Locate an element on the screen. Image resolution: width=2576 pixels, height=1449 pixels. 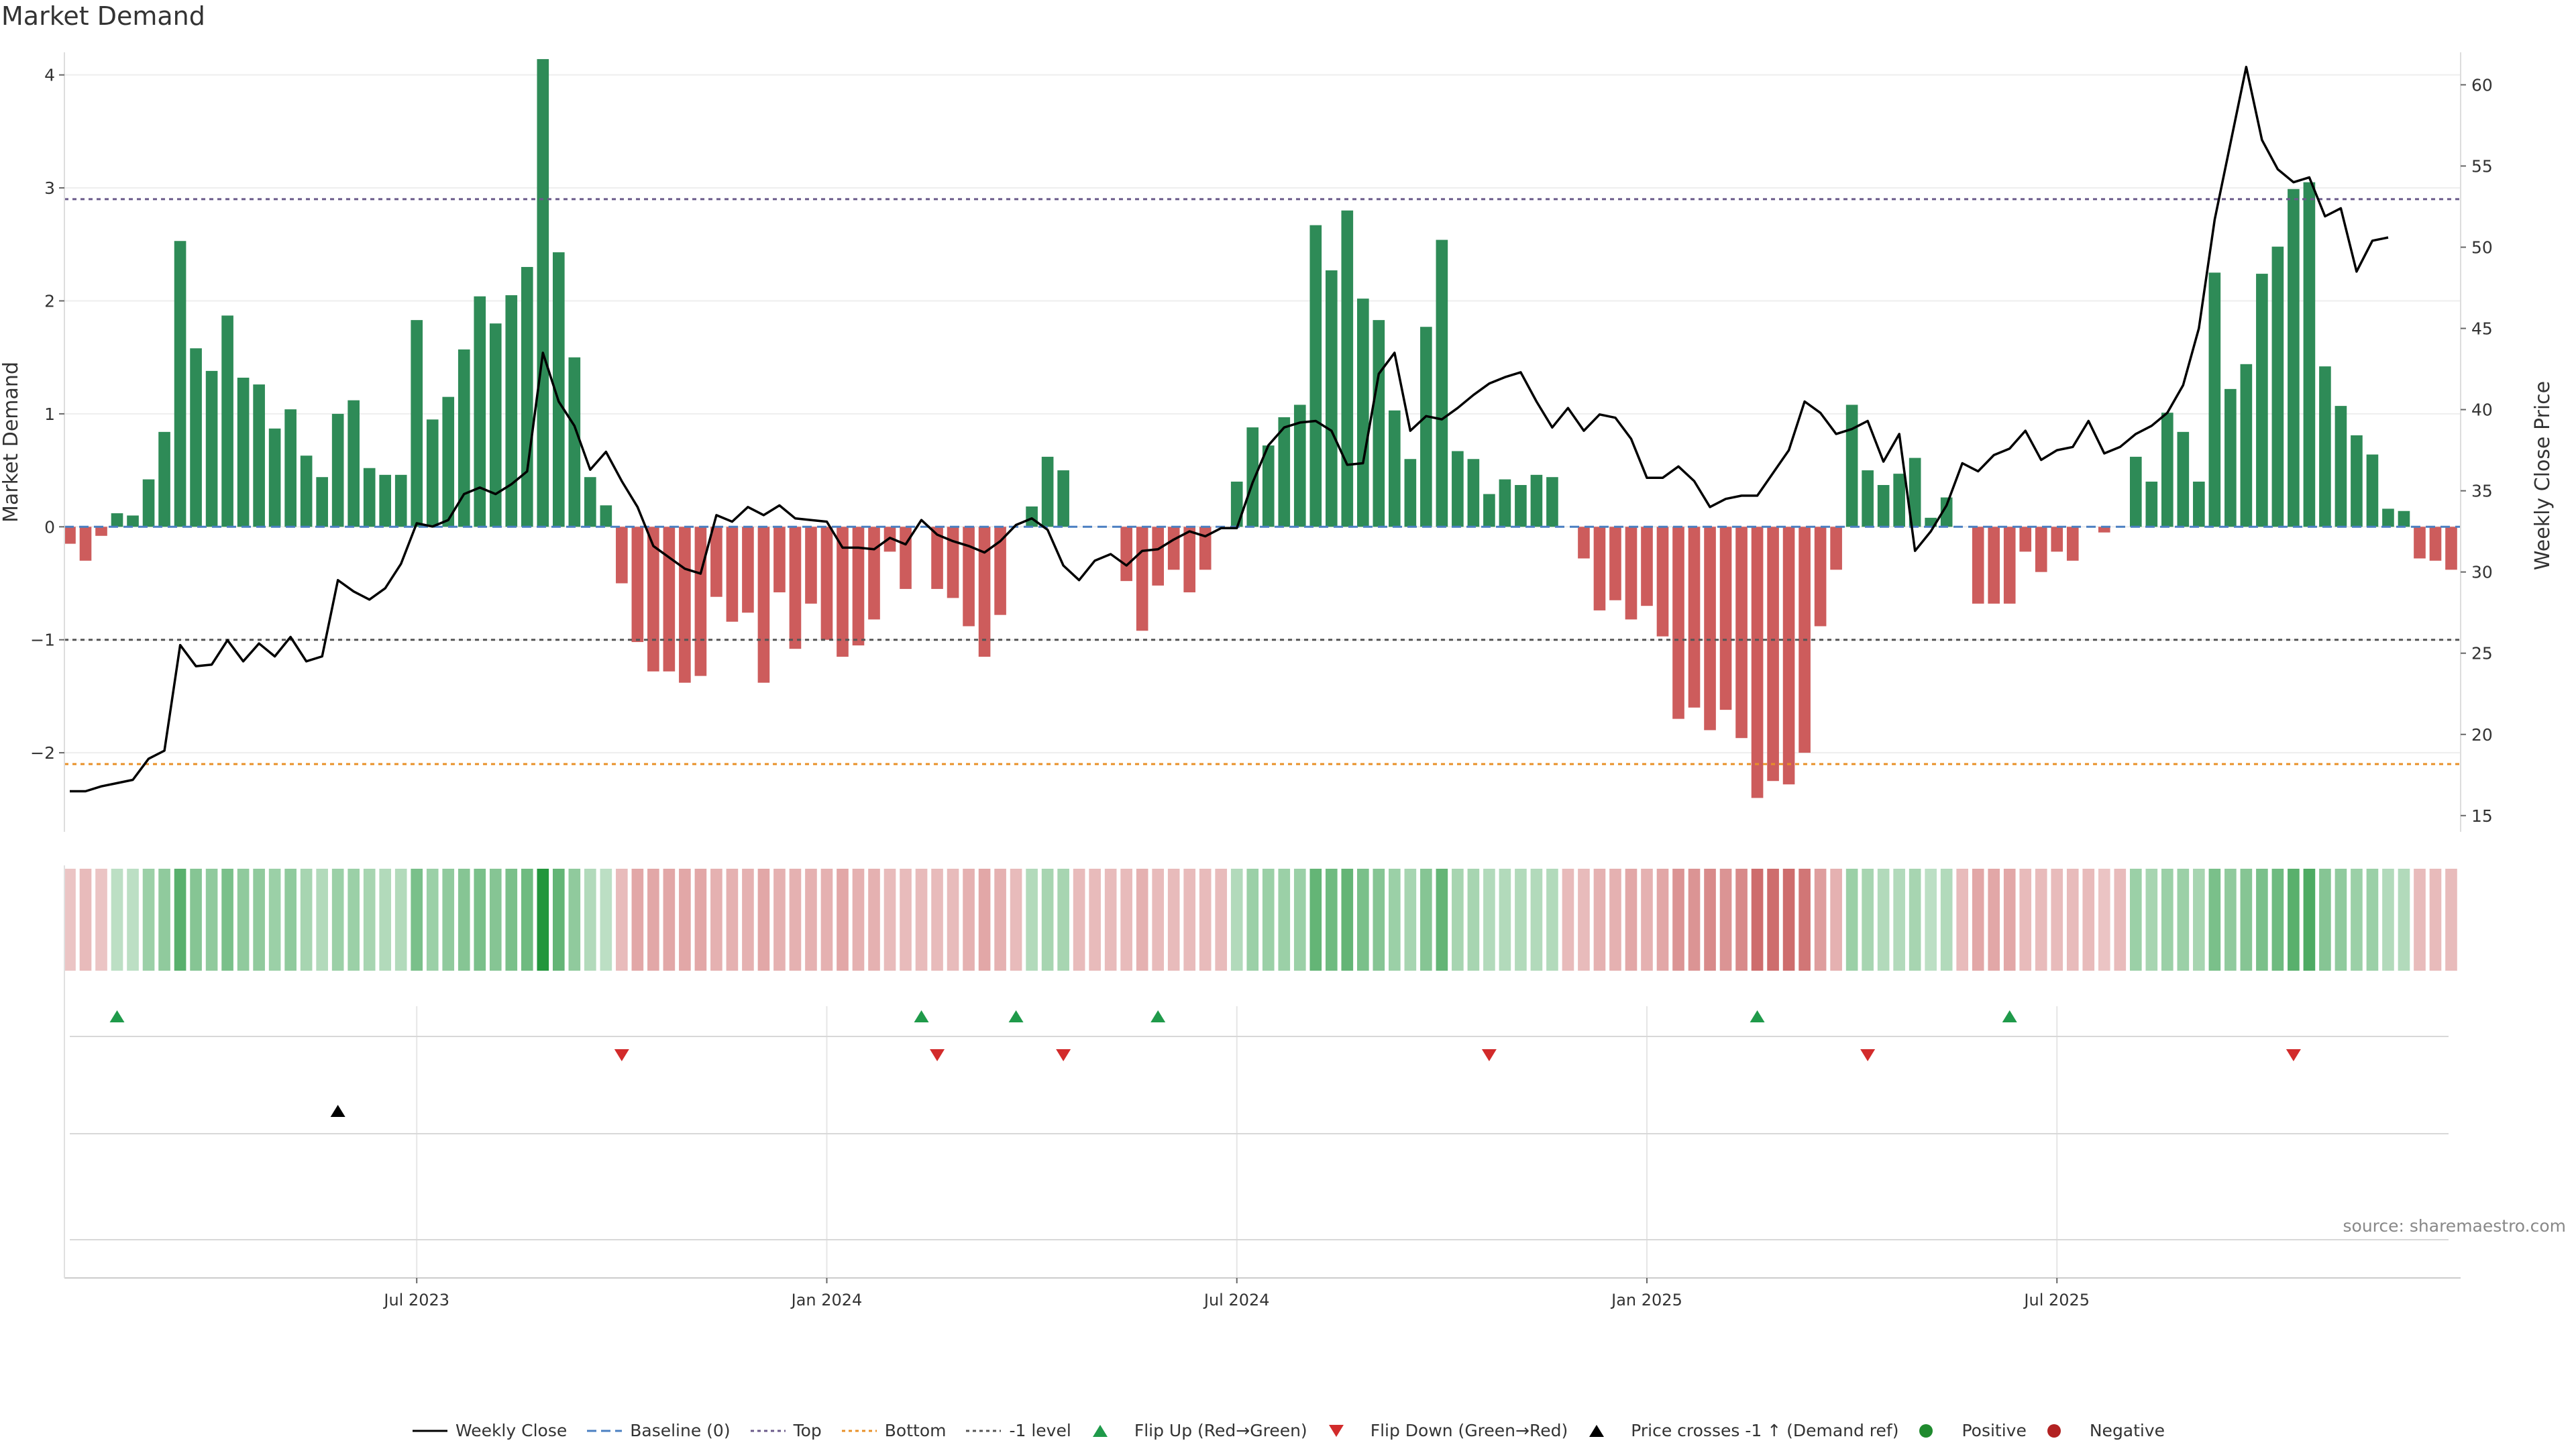
legend-item-flip-up: Flip Up (Red→Green) is located at coordinates (1198, 1430).